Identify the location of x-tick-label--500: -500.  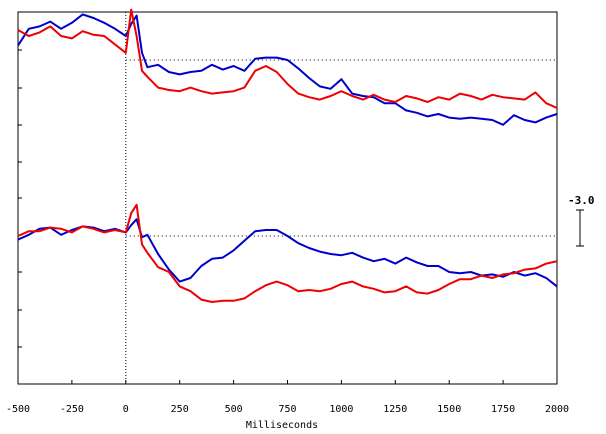
(18, 409).